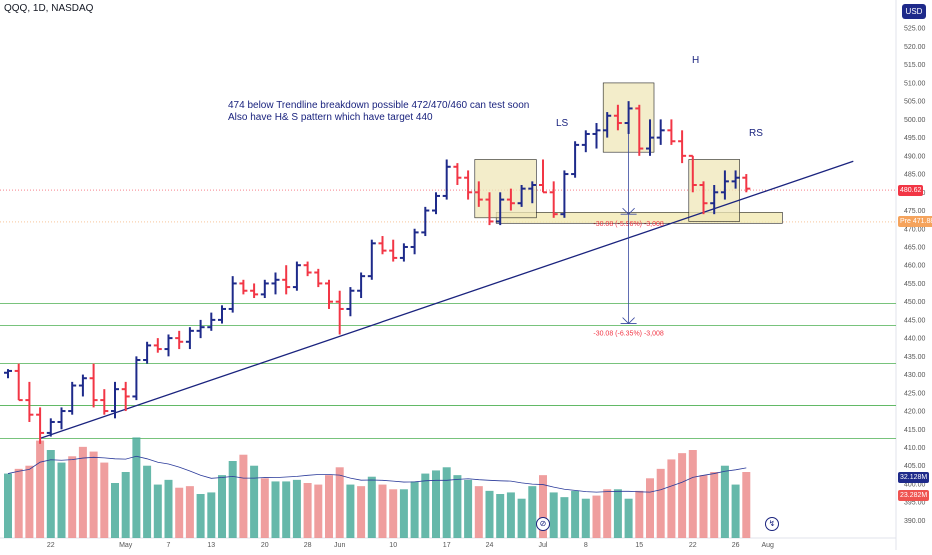 The width and height of the screenshot is (932, 555). I want to click on last-price-tag: 480.62, so click(911, 190).